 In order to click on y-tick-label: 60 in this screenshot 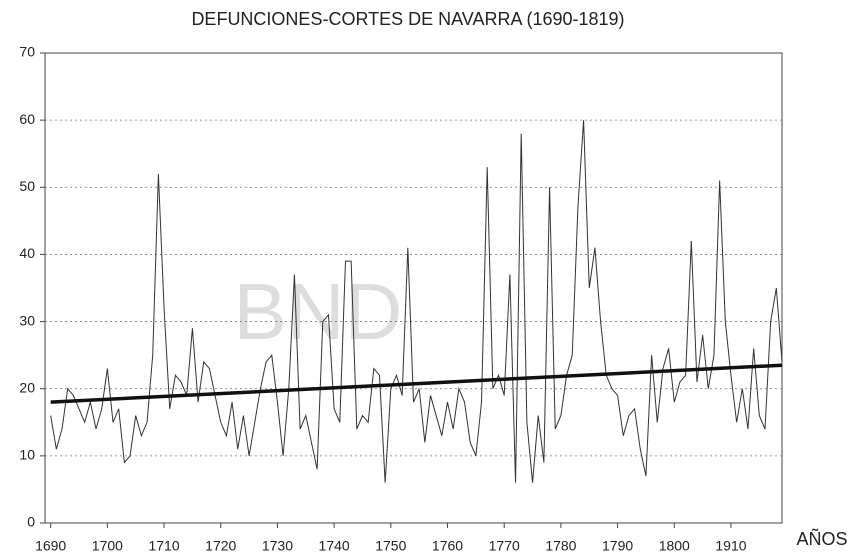, I will do `click(27, 119)`.